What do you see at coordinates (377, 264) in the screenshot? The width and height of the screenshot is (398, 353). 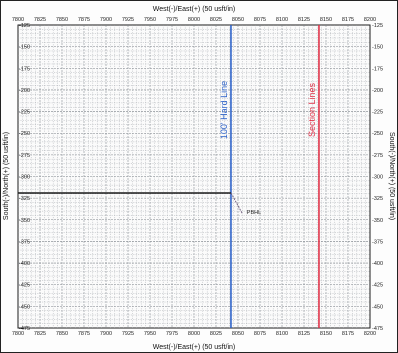 I see `y-tick-label-right: -400` at bounding box center [377, 264].